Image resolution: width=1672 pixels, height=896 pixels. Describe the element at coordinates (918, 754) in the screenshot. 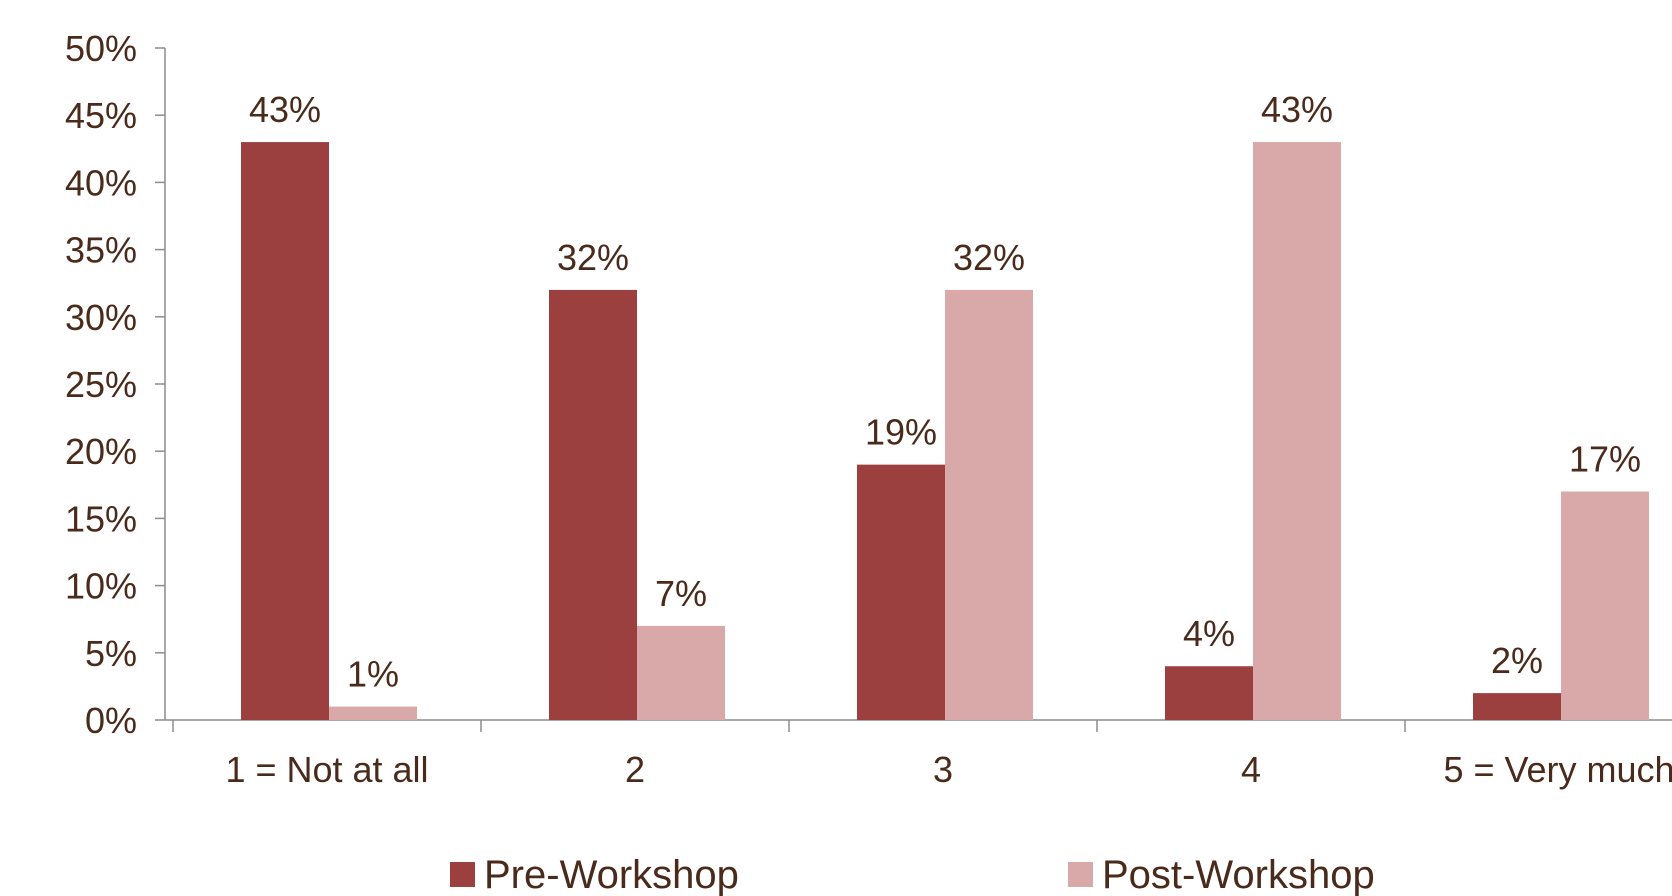

I see `x-axis: 1 = Not at all 2 3 4 5 = Very much` at that location.